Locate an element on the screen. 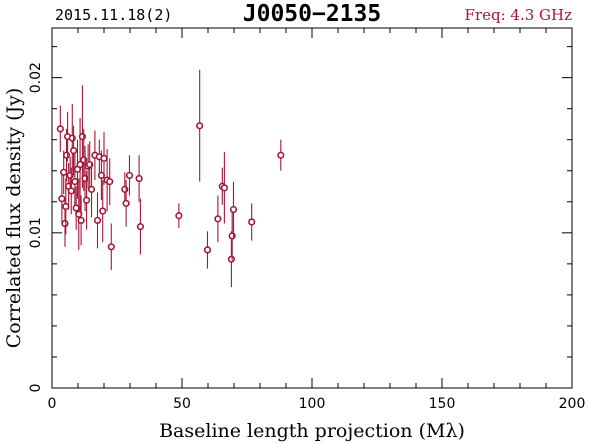 This screenshot has height=443, width=590. x-tick-label: 50 is located at coordinates (182, 404).